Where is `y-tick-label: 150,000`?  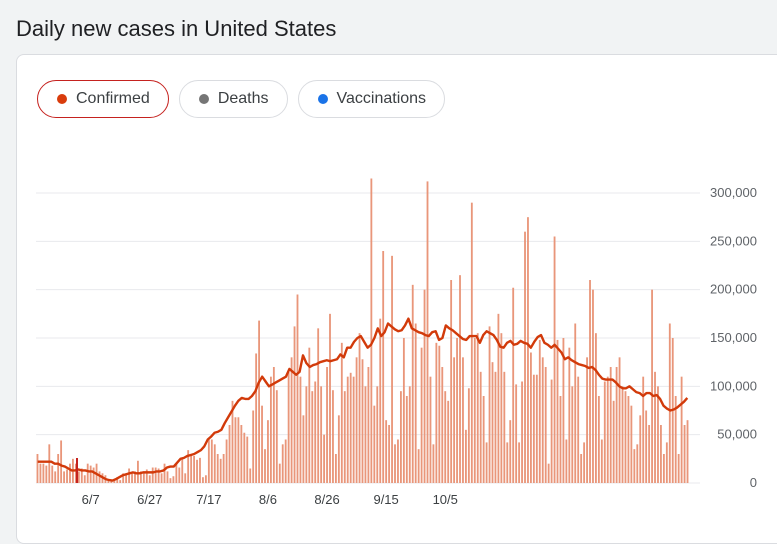
y-tick-label: 150,000 is located at coordinates (733, 337).